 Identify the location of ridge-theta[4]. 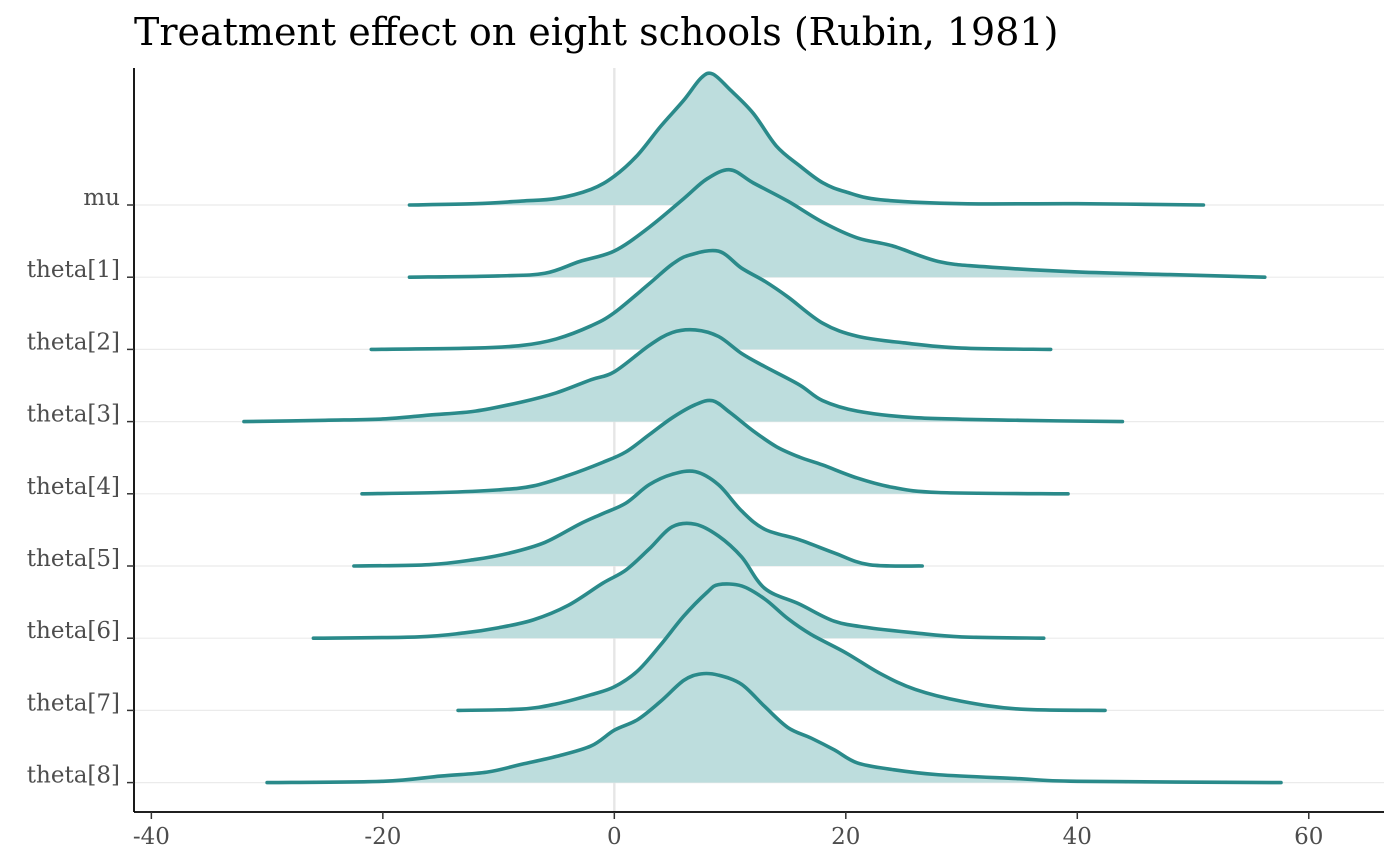
(715, 447).